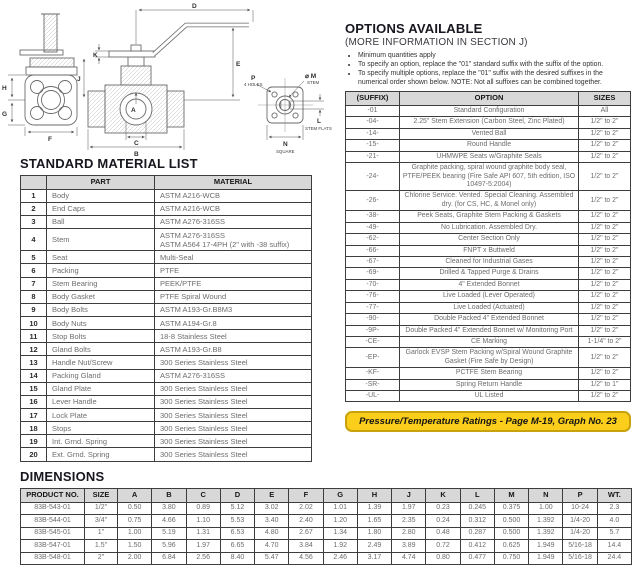 This screenshot has width=632, height=566. What do you see at coordinates (477, 521) in the screenshot?
I see `table-cell: 0.312` at bounding box center [477, 521].